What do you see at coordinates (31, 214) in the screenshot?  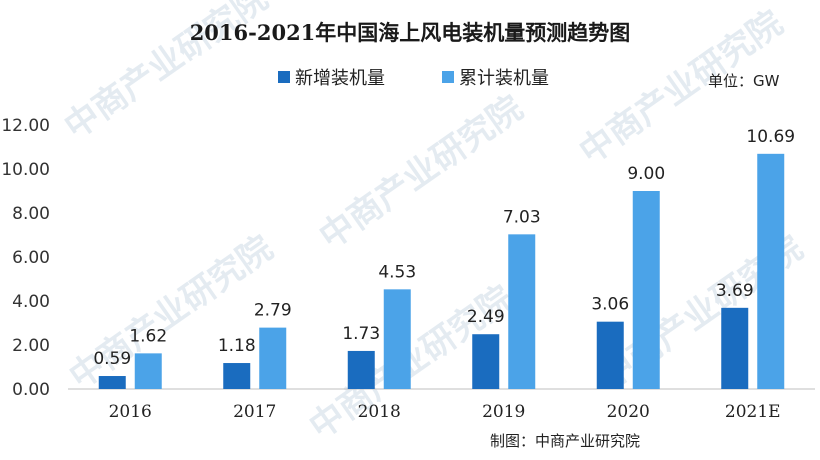 I see `y-tick-label: 8.00` at bounding box center [31, 214].